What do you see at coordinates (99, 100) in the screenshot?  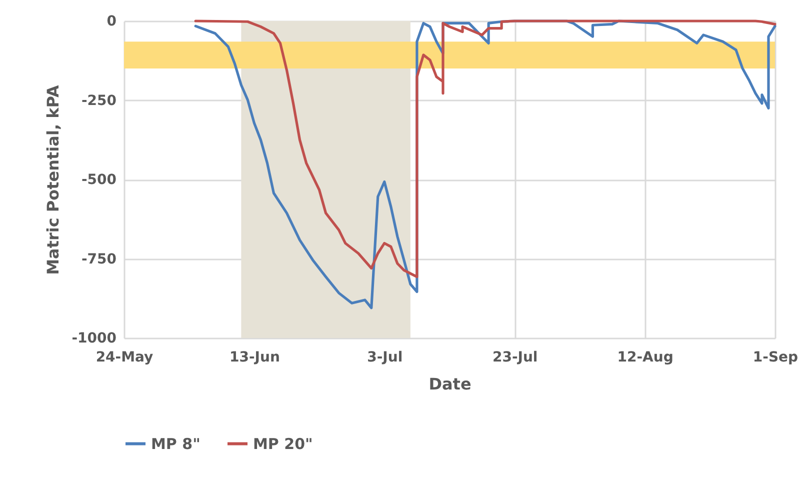 I see `y-tick-label: -250` at bounding box center [99, 100].